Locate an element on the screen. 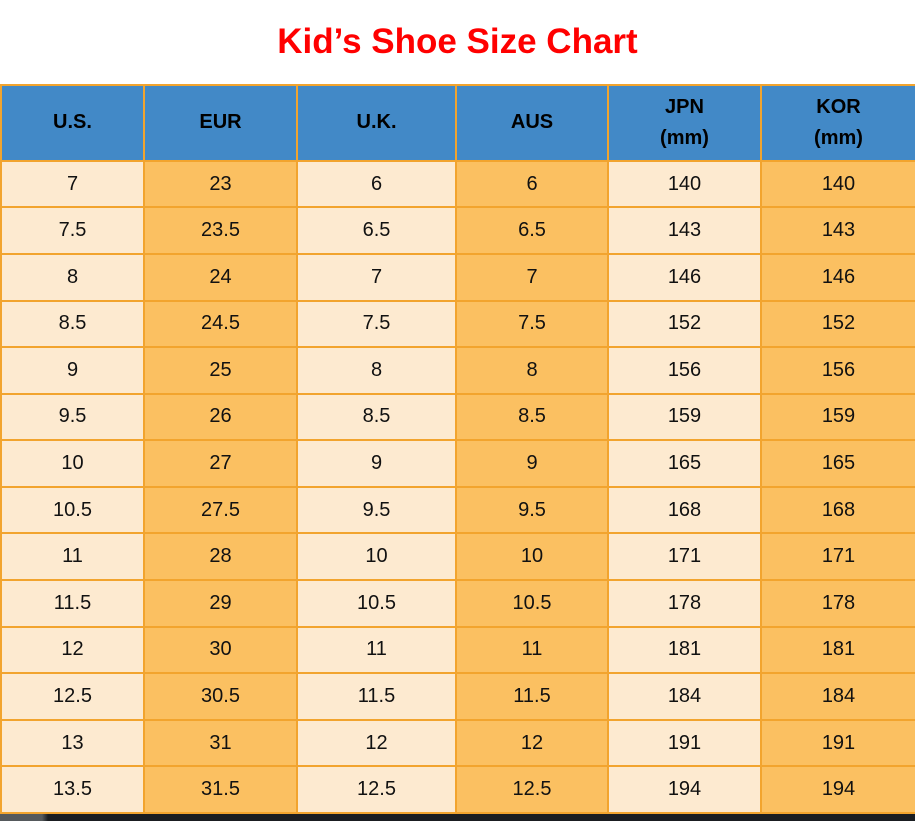 The width and height of the screenshot is (915, 821). column-header-jpn: JPN (mm) is located at coordinates (684, 122).